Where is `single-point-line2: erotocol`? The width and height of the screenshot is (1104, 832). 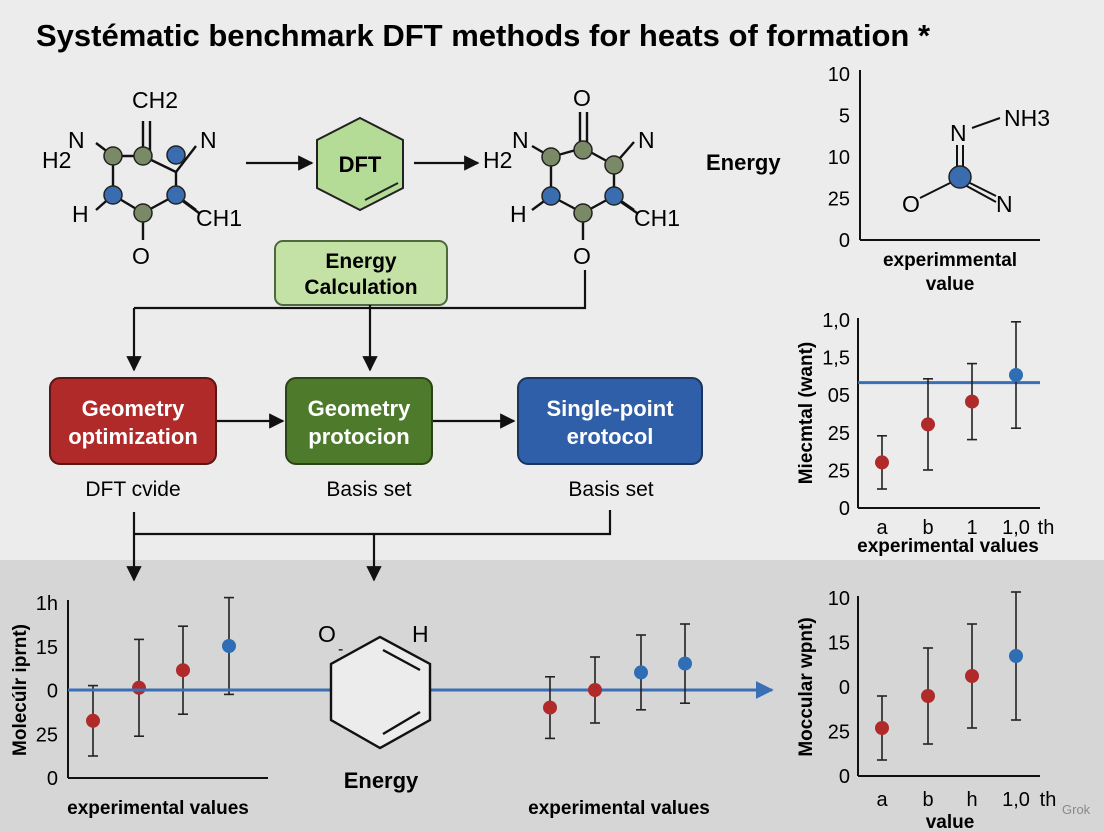
single-point-line2: erotocol is located at coordinates (610, 436).